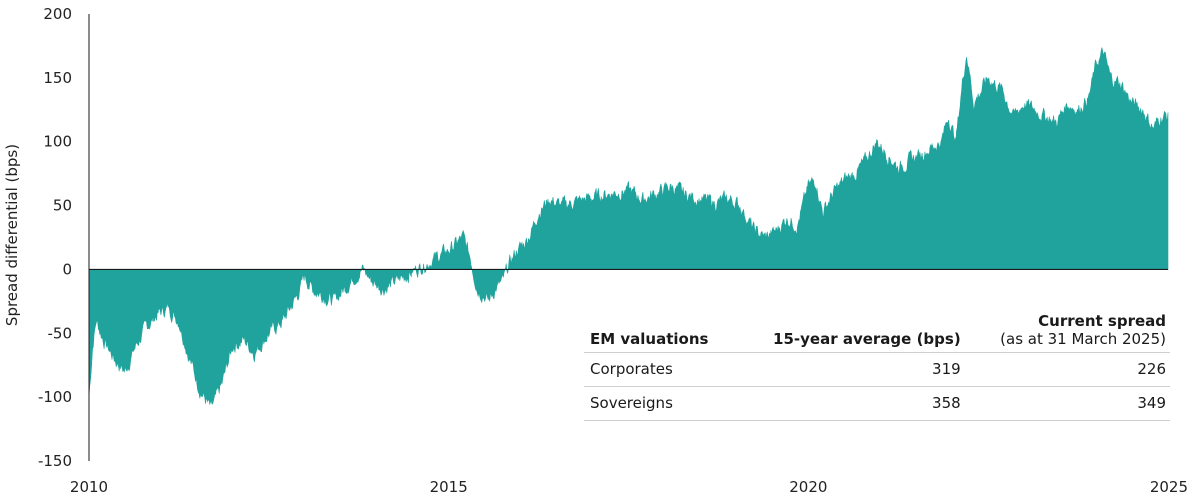  Describe the element at coordinates (808, 487) in the screenshot. I see `x-tick-label: 2020` at that location.